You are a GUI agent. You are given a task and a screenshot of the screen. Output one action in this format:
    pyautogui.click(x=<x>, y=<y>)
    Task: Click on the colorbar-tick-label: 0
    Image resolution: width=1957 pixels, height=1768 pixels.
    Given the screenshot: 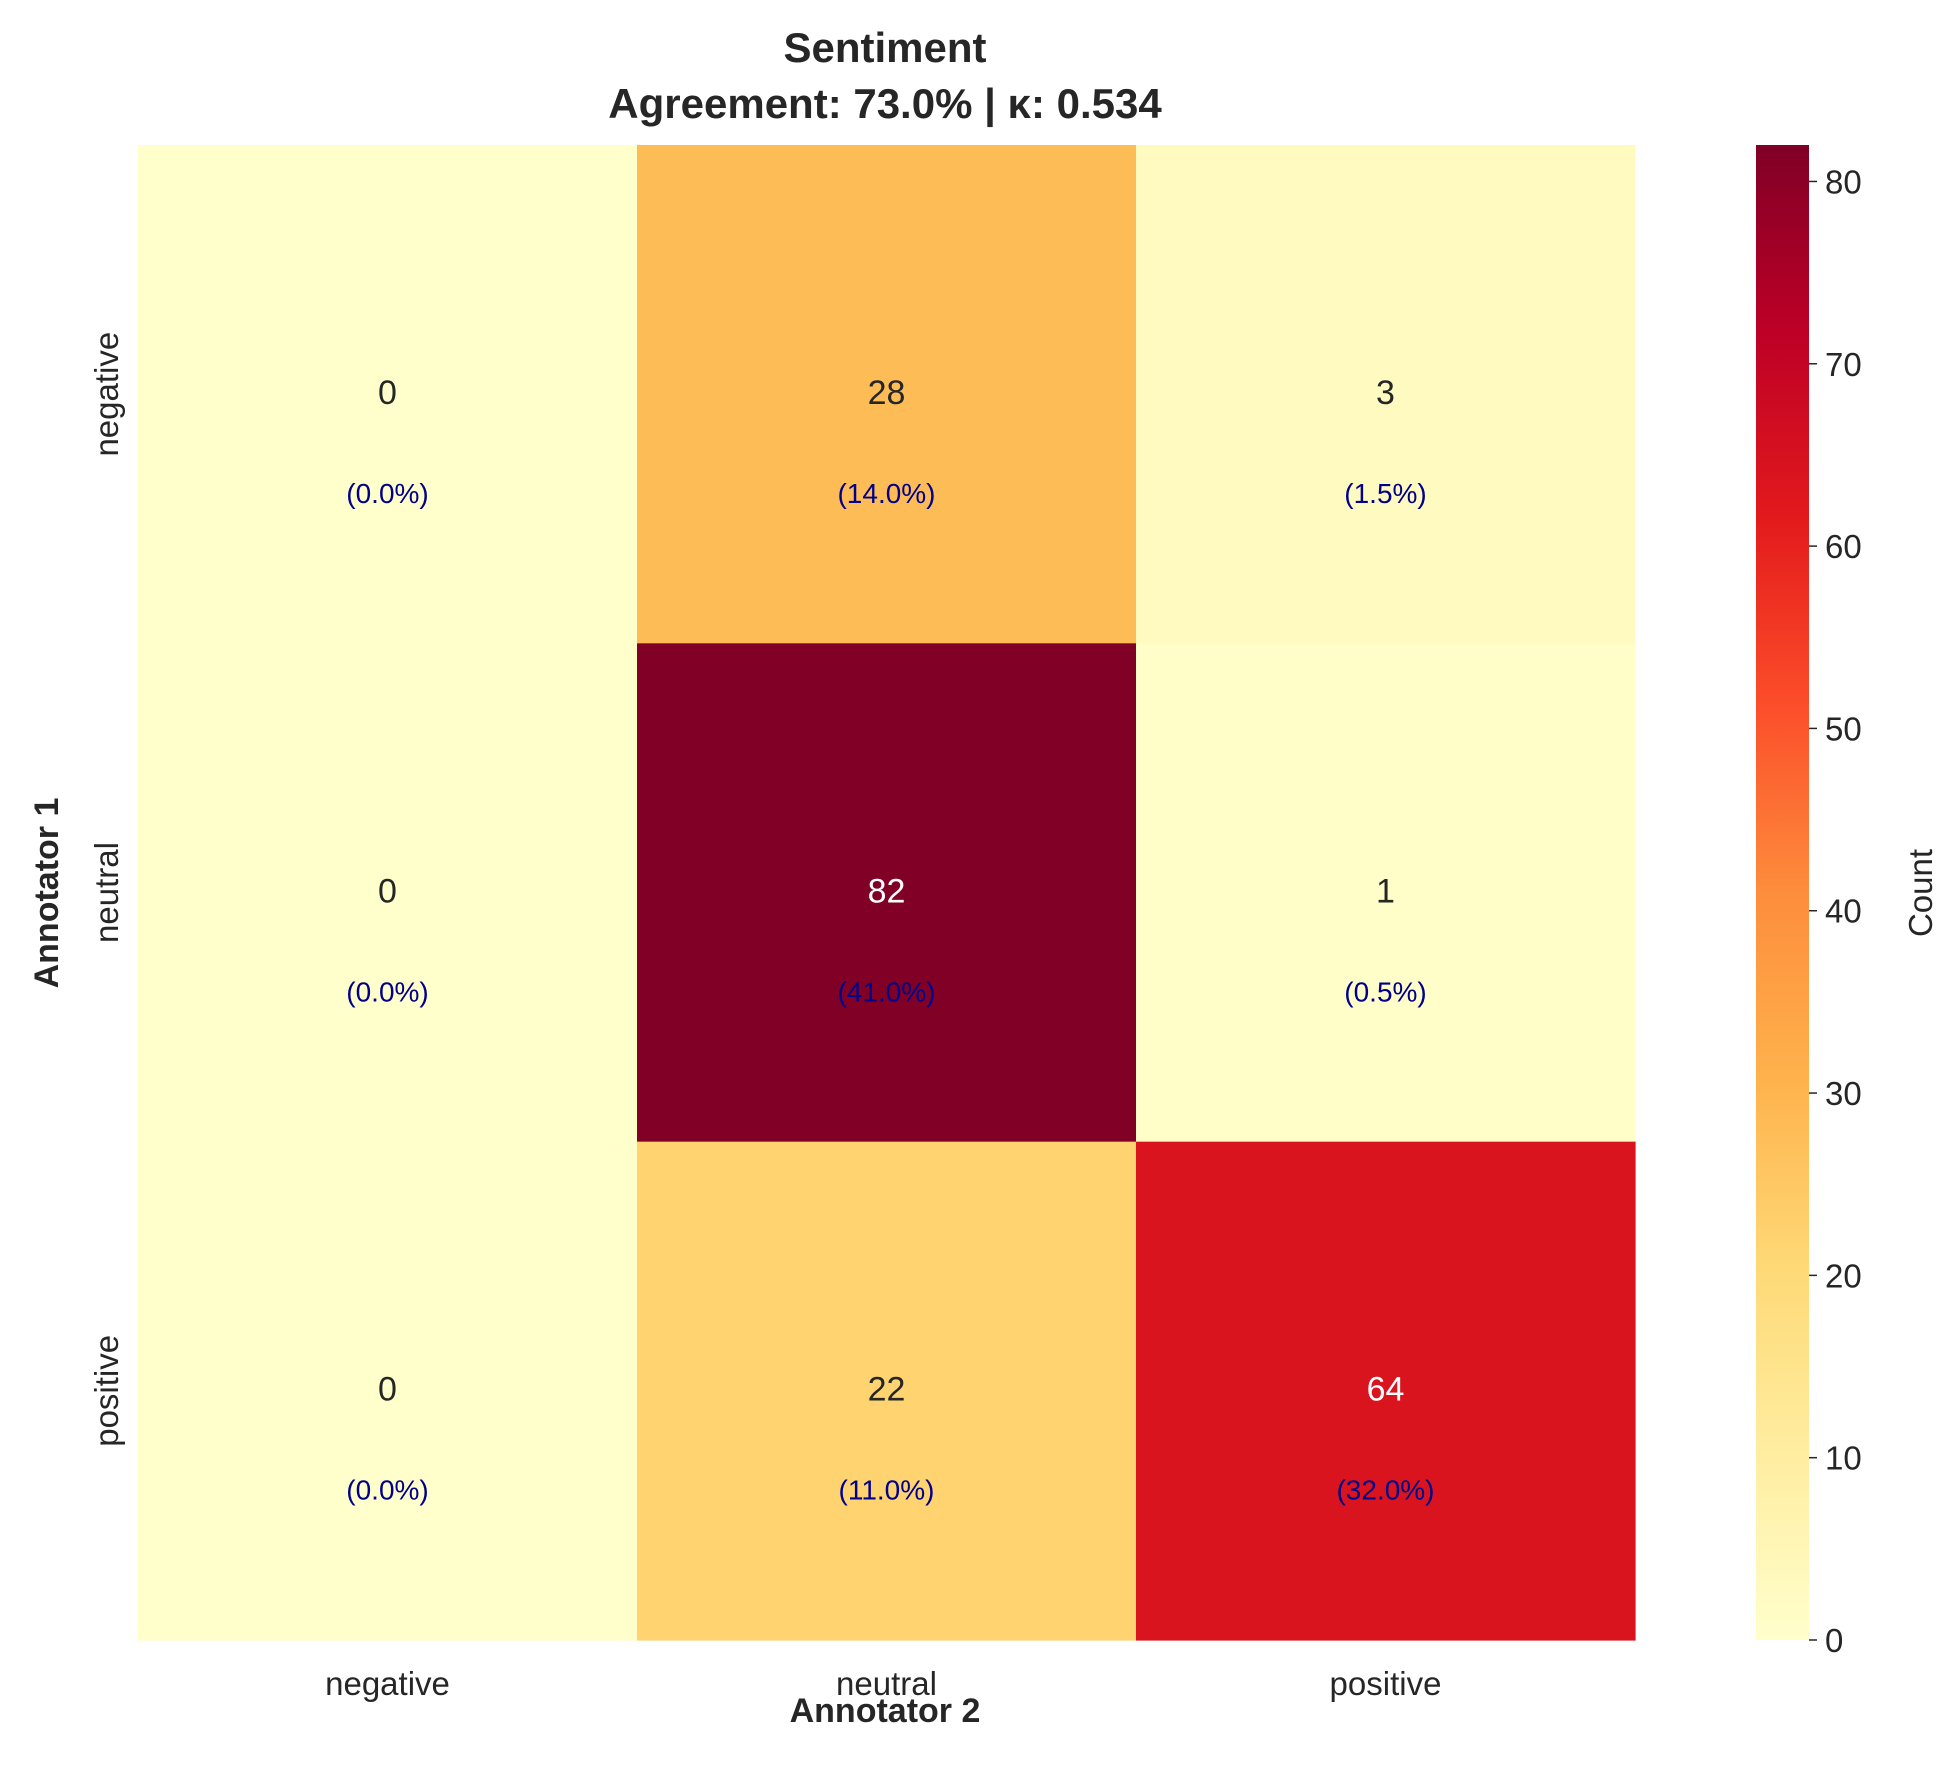 What is the action you would take?
    pyautogui.click(x=1834, y=1640)
    